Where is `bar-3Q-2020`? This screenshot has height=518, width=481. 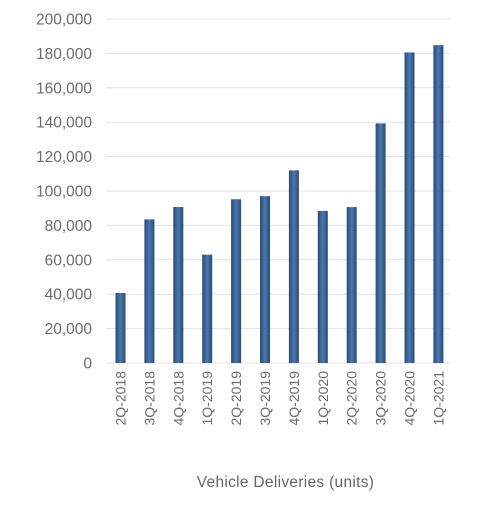 bar-3Q-2020 is located at coordinates (380, 243).